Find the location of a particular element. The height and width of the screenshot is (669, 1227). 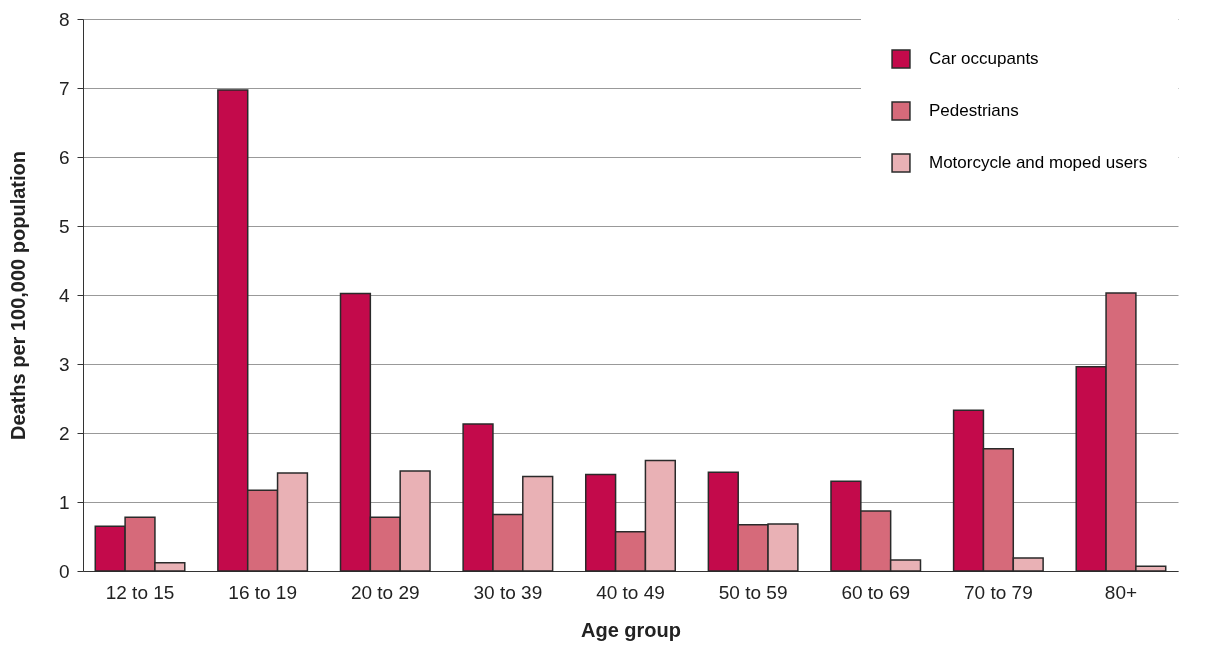

y-tick-label: 5 is located at coordinates (64, 226).